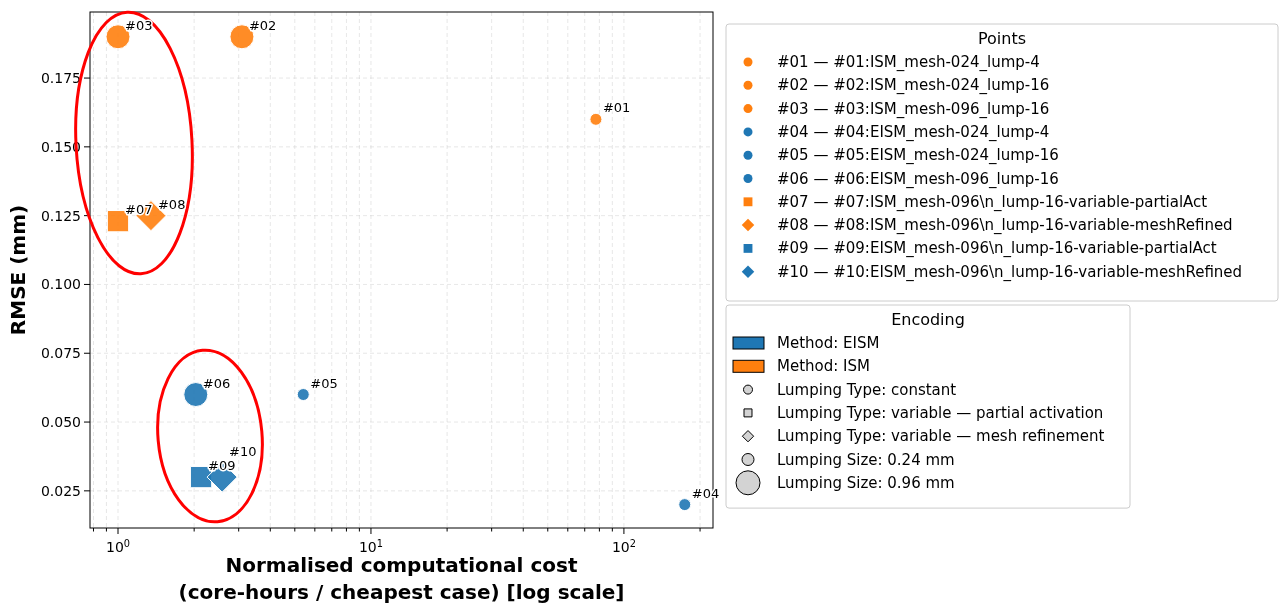 This screenshot has width=1288, height=608. I want to click on annotation: #10, so click(243, 452).